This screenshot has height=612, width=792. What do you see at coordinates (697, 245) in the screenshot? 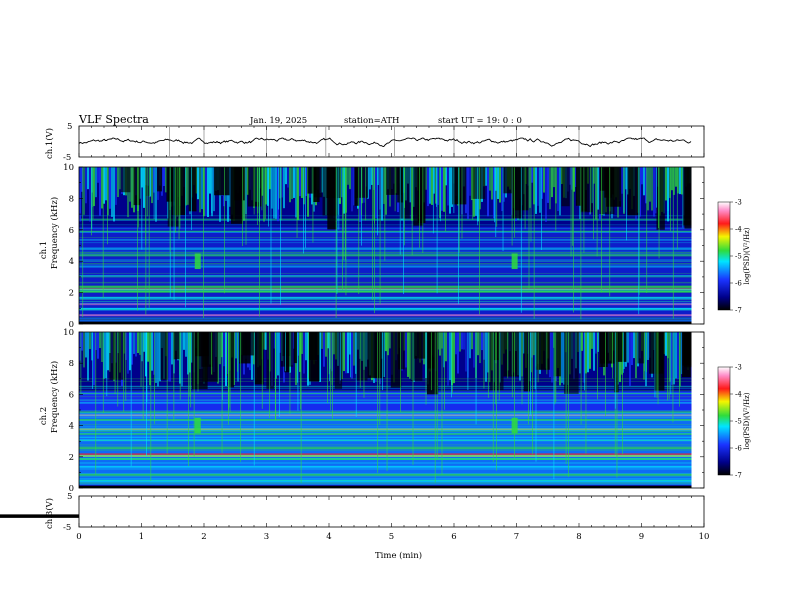
I see `spec-no-data` at bounding box center [697, 245].